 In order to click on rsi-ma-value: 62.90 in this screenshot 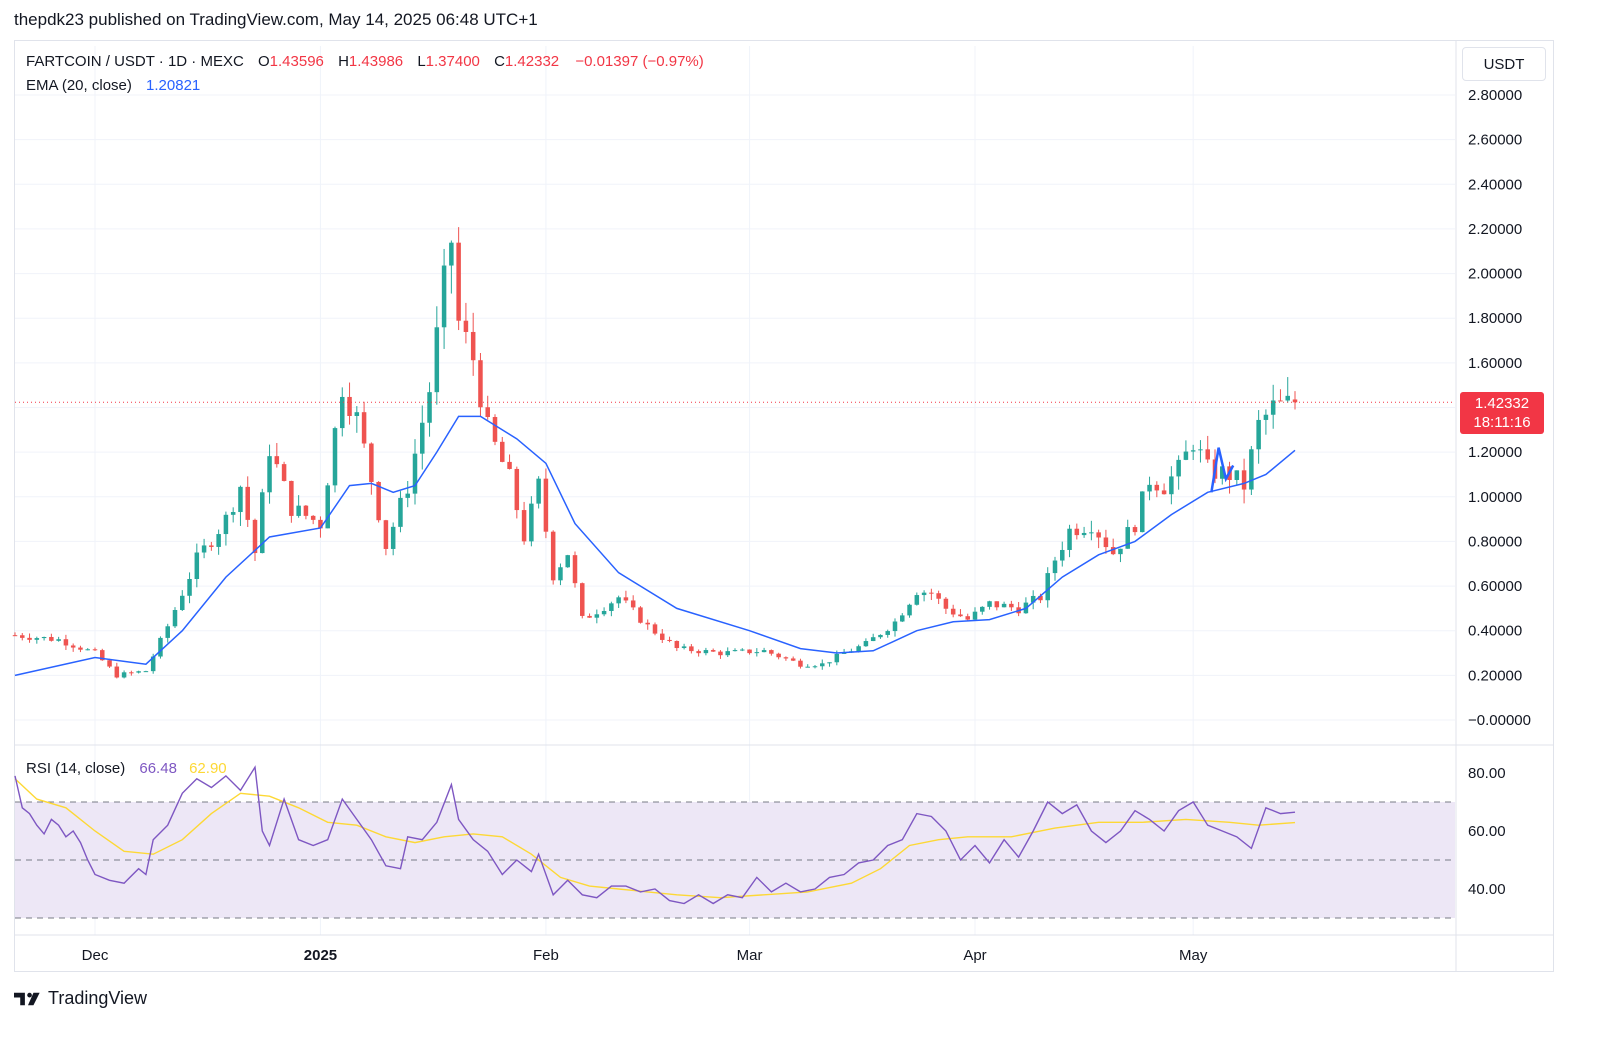, I will do `click(208, 768)`.